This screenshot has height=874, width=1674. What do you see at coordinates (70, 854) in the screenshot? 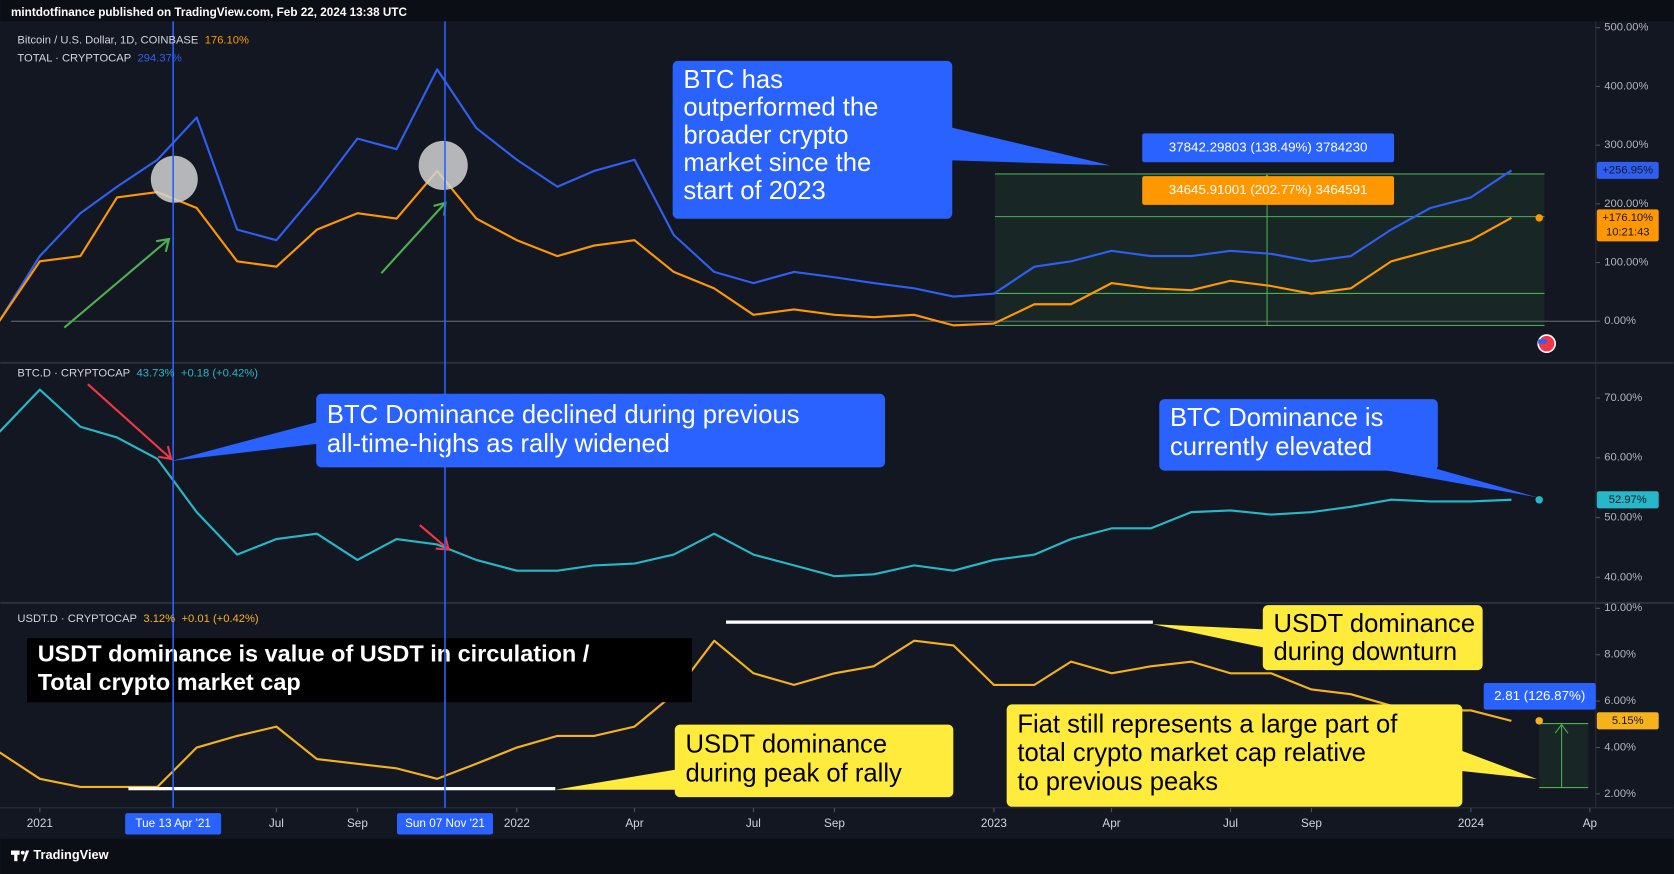
I see `footer-brand: TradingView` at bounding box center [70, 854].